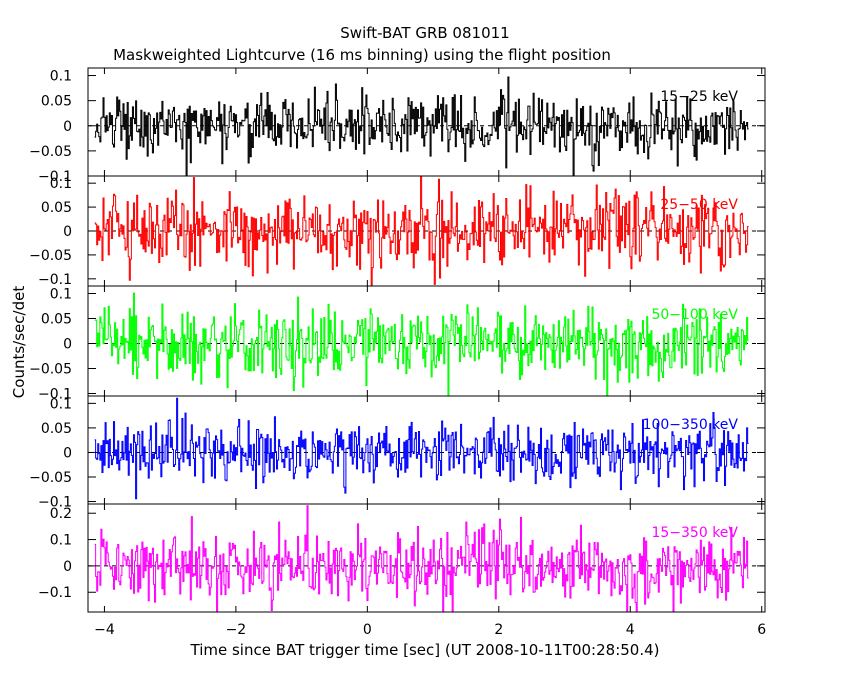 The height and width of the screenshot is (680, 850). What do you see at coordinates (691, 425) in the screenshot?
I see `band-label: 100−350 keV` at bounding box center [691, 425].